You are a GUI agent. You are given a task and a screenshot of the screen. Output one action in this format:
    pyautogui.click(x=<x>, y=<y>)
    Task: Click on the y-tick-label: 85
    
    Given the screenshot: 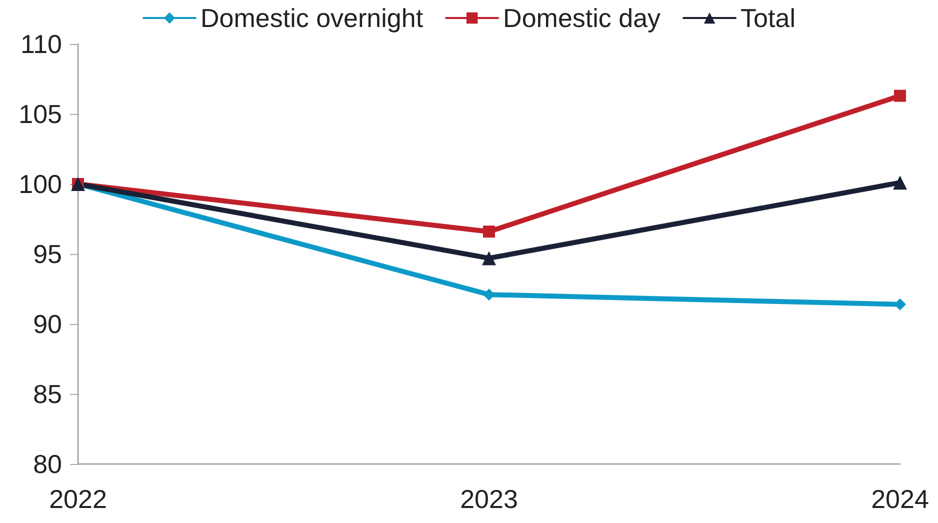 What is the action you would take?
    pyautogui.click(x=47, y=394)
    